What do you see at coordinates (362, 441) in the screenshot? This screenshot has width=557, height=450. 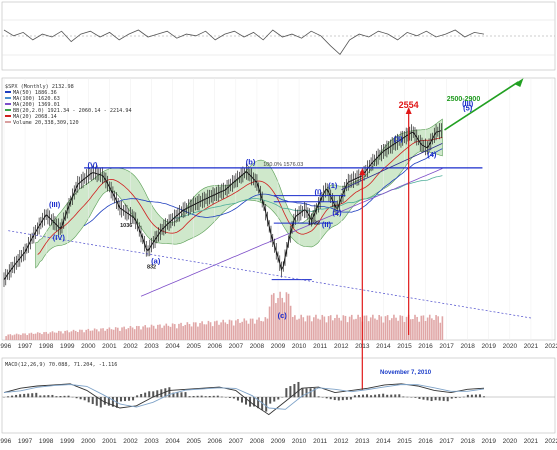 I see `x-tick-label: 2013` at bounding box center [362, 441].